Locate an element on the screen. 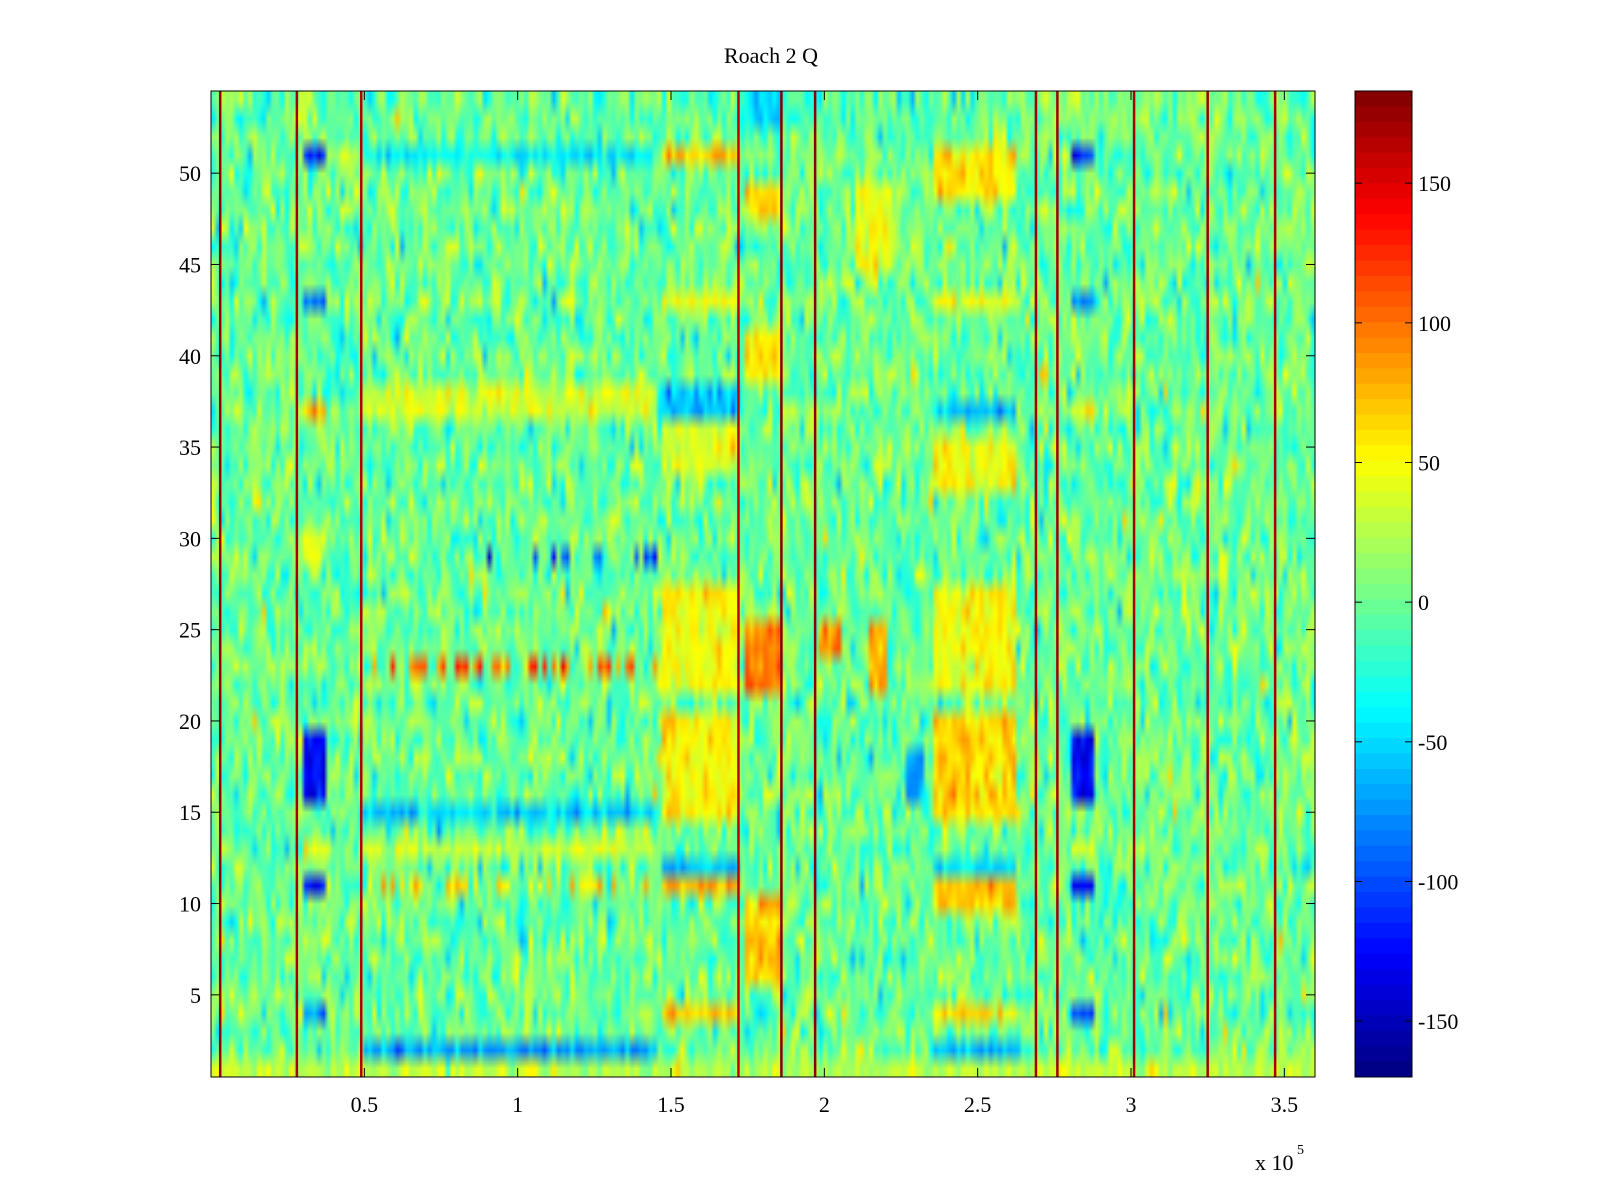 The width and height of the screenshot is (1600, 1200). y-tick-label: 10 is located at coordinates (190, 904).